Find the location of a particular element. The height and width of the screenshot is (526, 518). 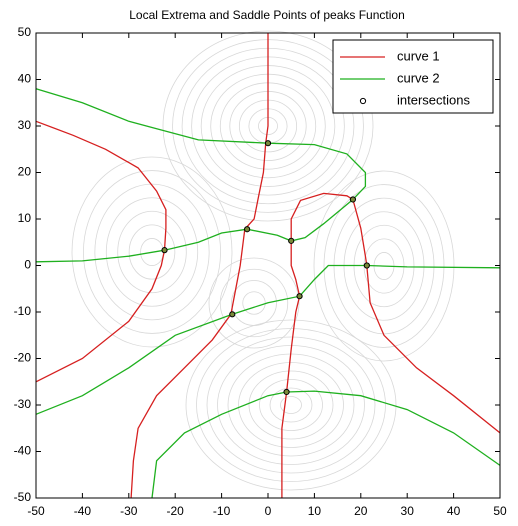

y-tick-label: 20 is located at coordinates (25, 172).